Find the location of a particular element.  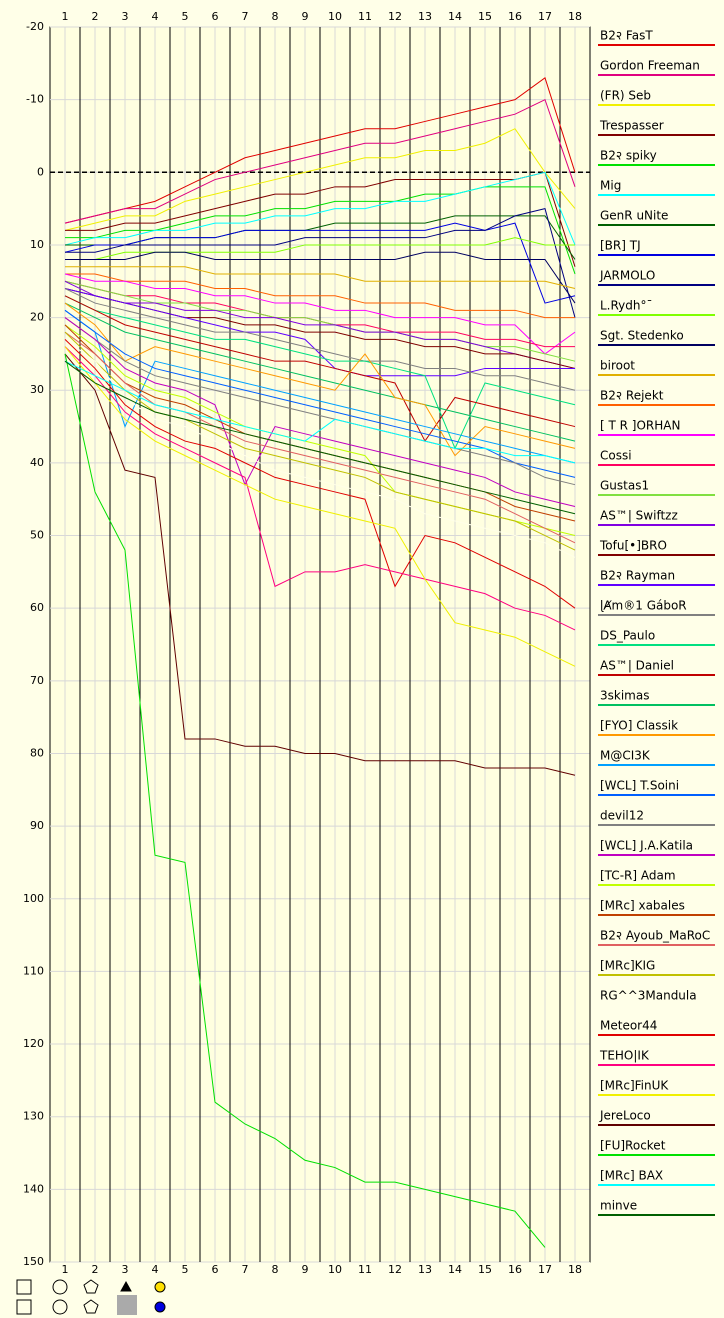

y-tick-label: 140 is located at coordinates (33, 1188).